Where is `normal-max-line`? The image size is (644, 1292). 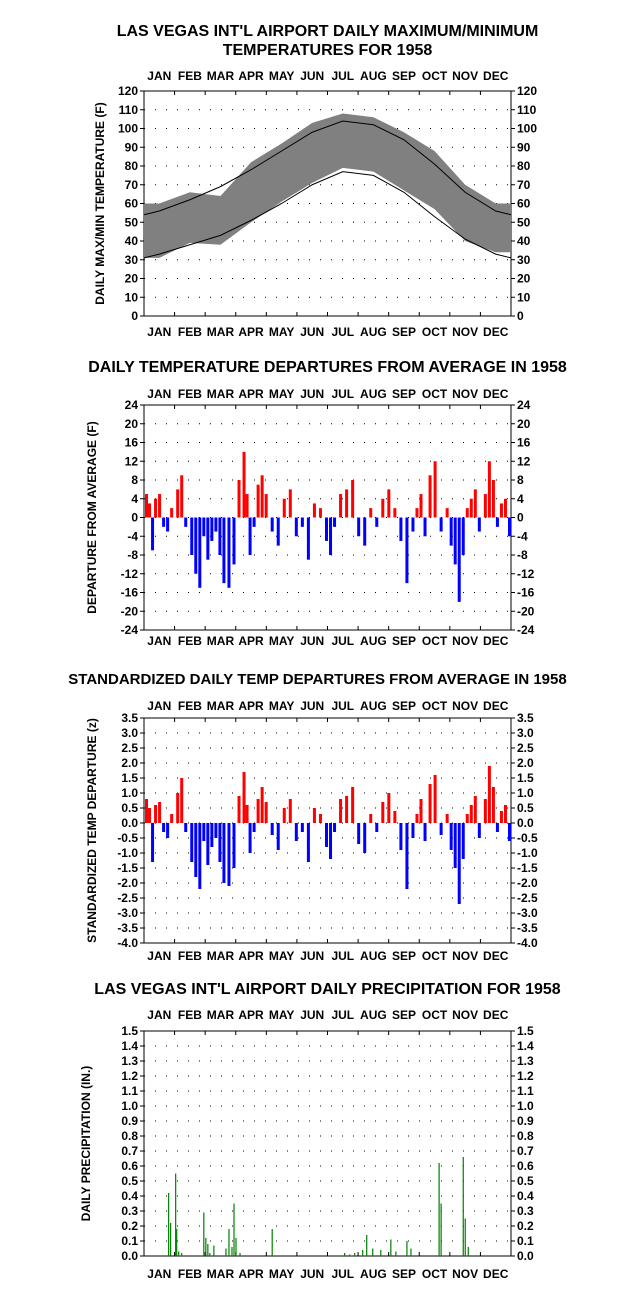 normal-max-line is located at coordinates (327, 168).